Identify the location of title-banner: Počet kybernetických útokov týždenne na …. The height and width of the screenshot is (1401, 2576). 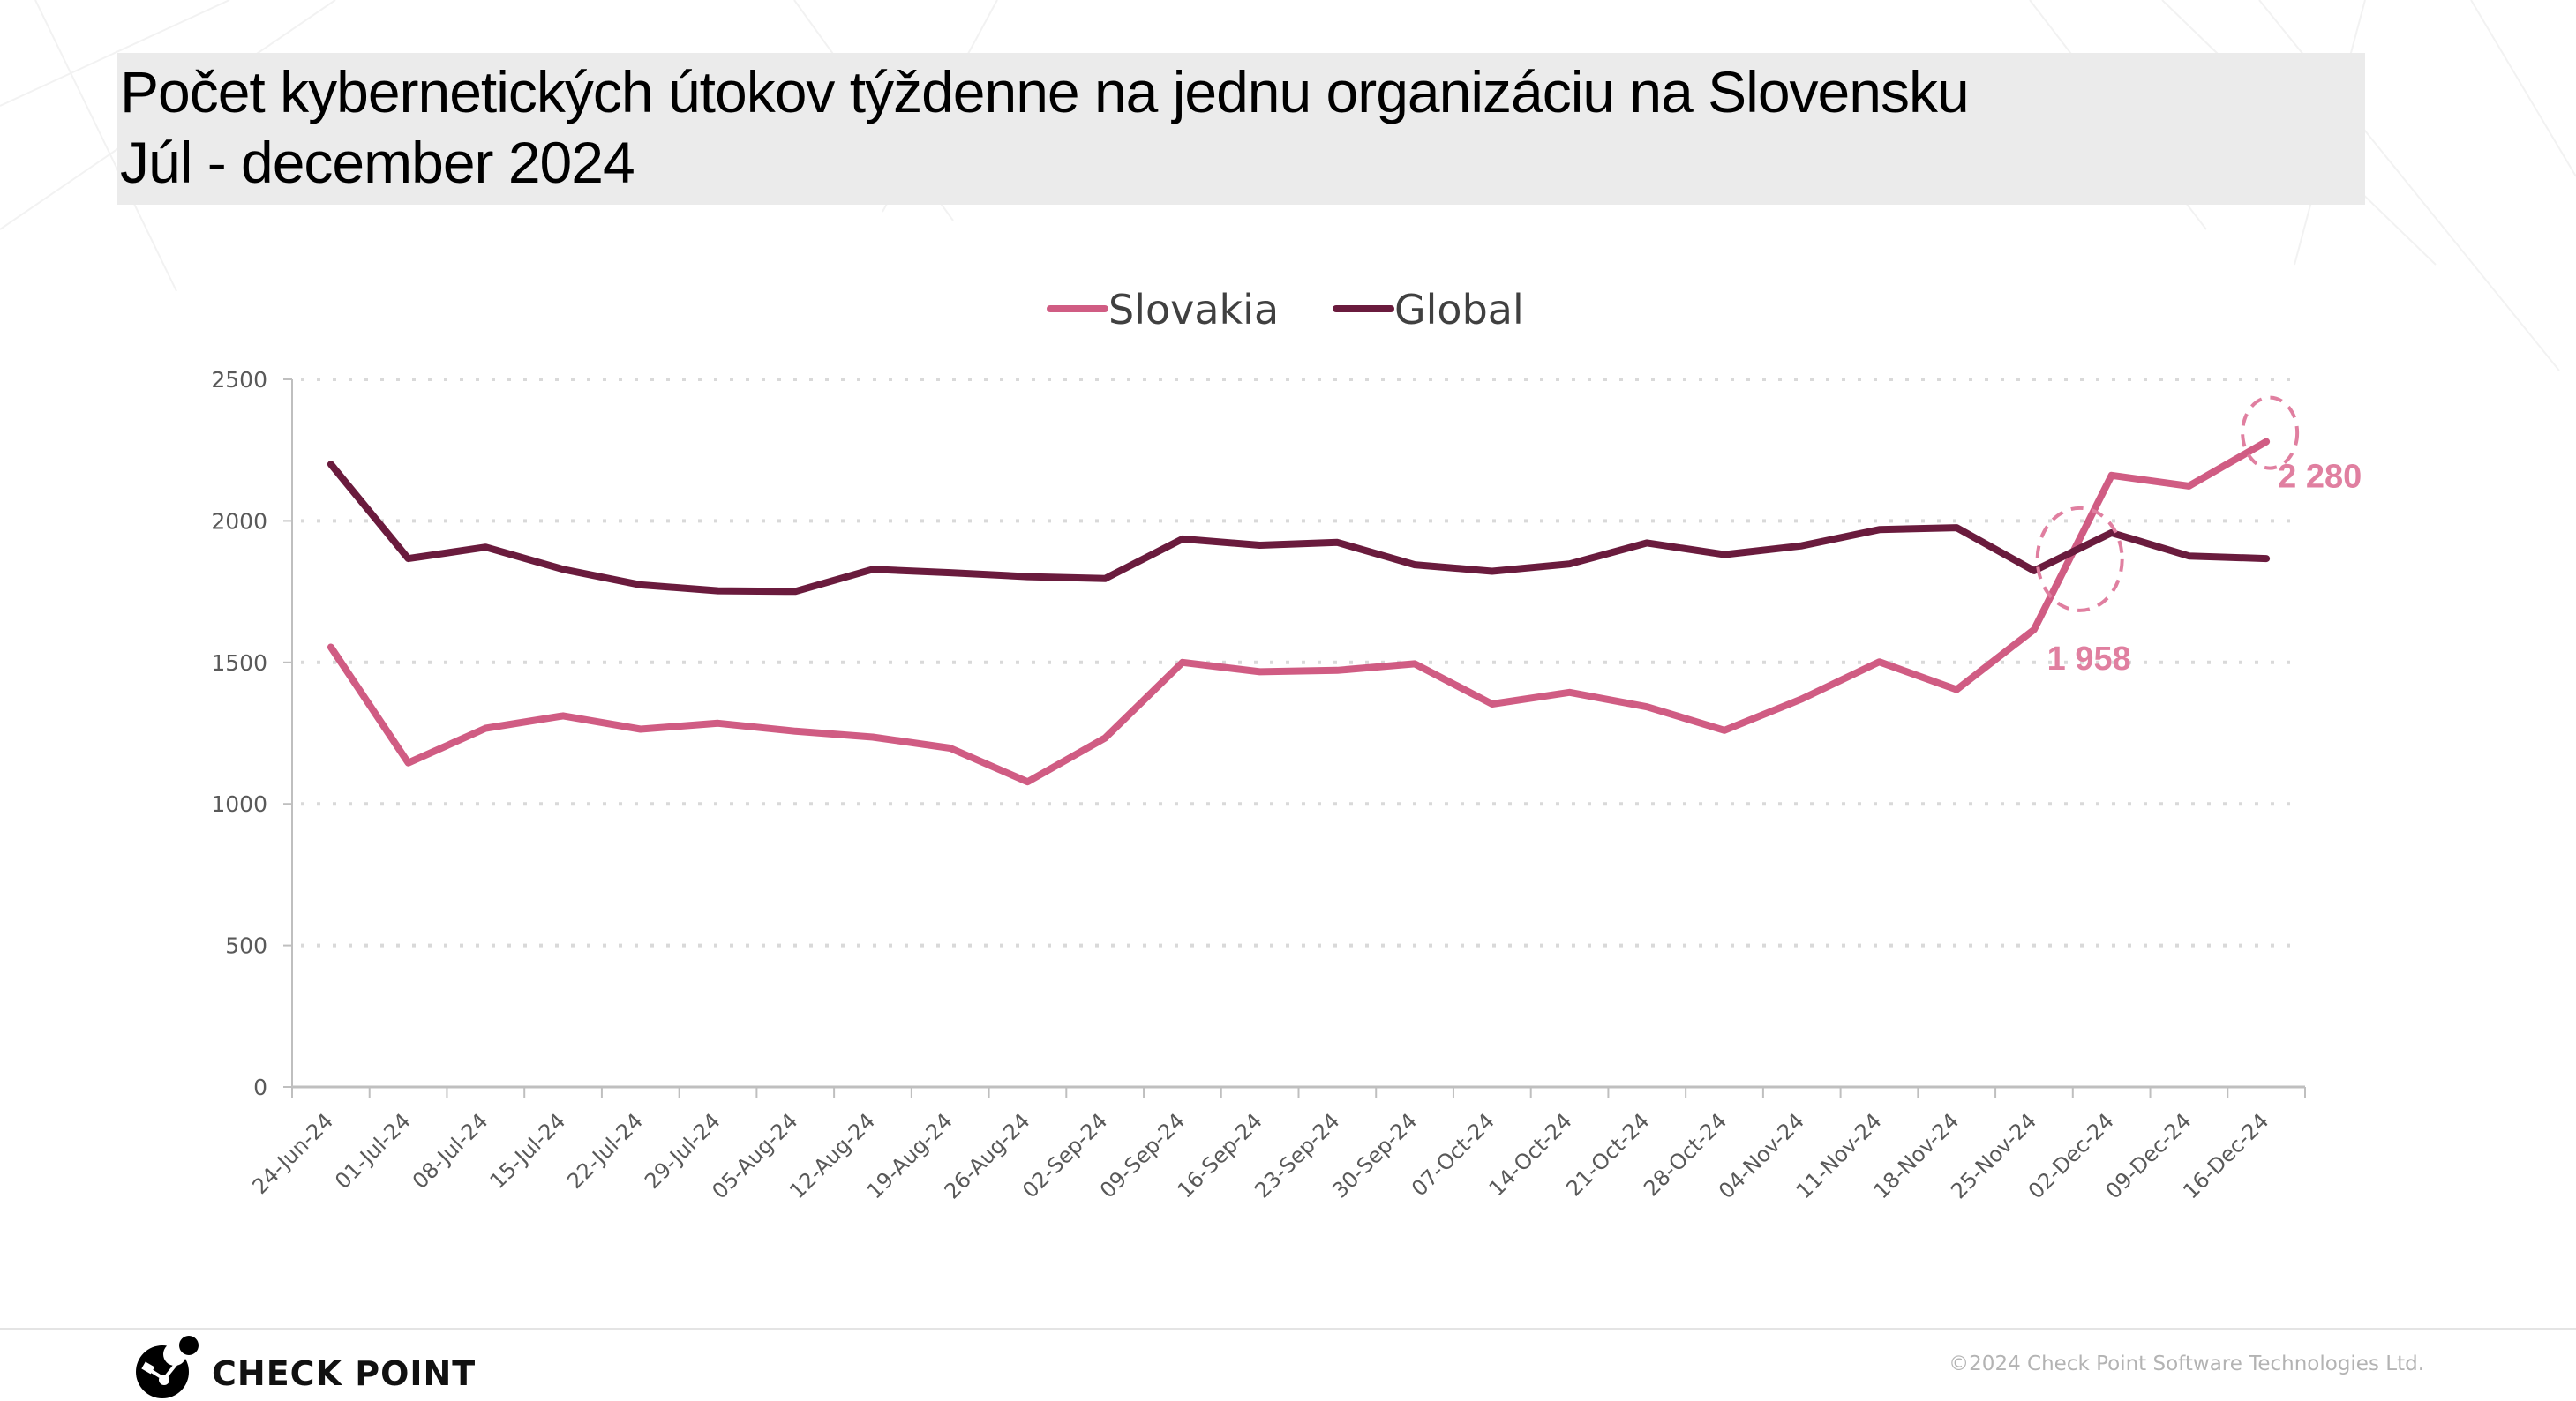
(1241, 129).